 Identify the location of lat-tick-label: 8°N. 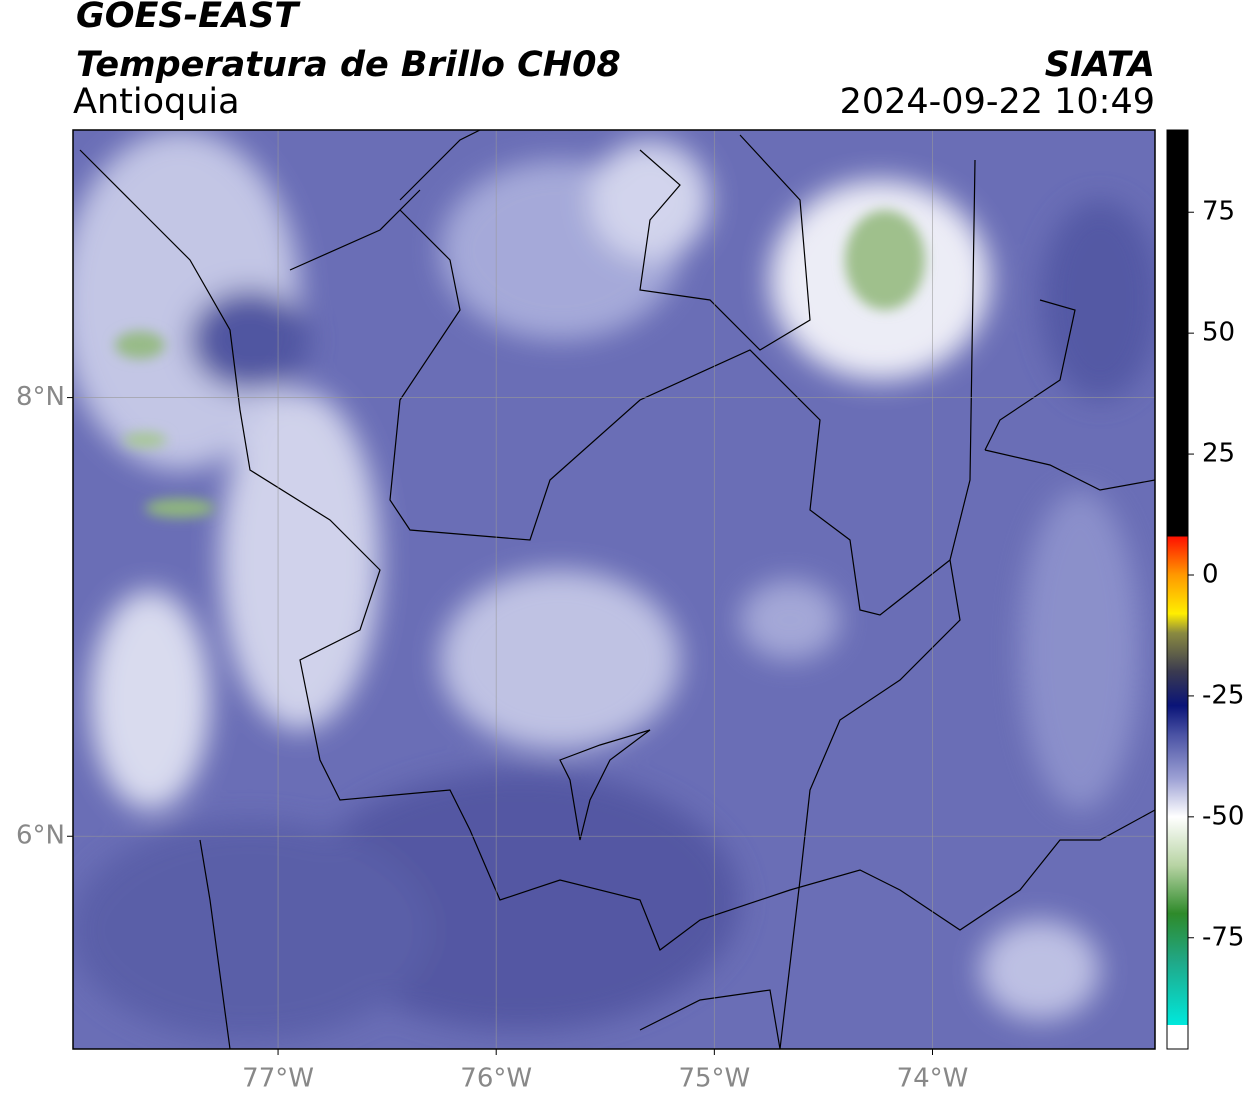
(40, 397).